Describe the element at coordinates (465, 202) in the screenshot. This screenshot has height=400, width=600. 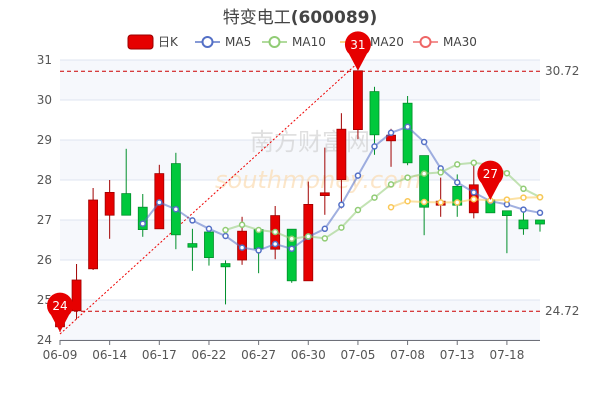
I see `ma20-line` at that location.